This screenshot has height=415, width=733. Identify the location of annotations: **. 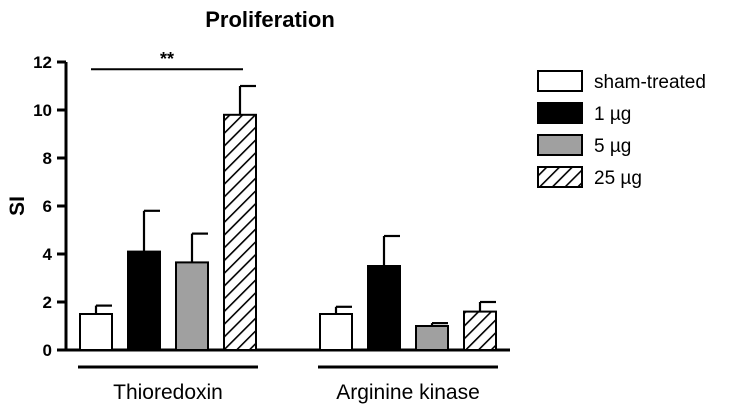
(167, 60).